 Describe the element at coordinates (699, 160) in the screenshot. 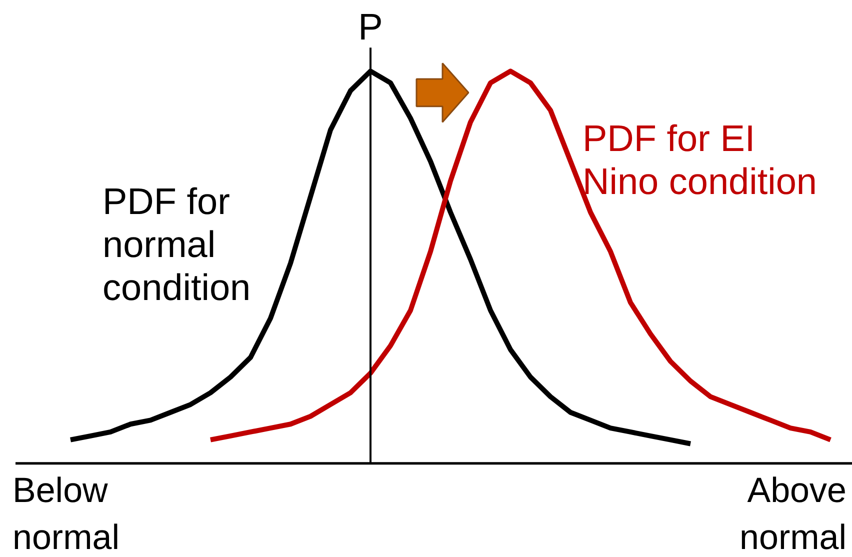

I see `series-label: PDF for EI Nino condition` at that location.